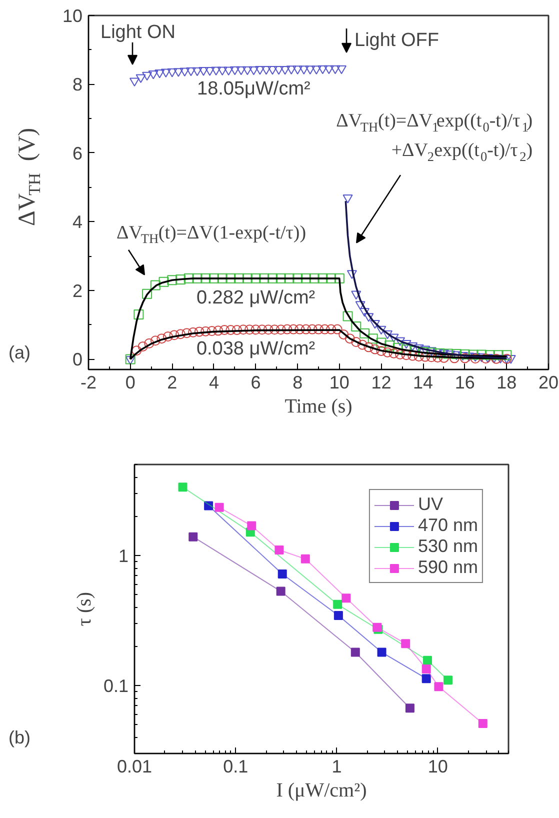 The width and height of the screenshot is (559, 818). Describe the element at coordinates (138, 32) in the screenshot. I see `annotation: Light ON` at that location.